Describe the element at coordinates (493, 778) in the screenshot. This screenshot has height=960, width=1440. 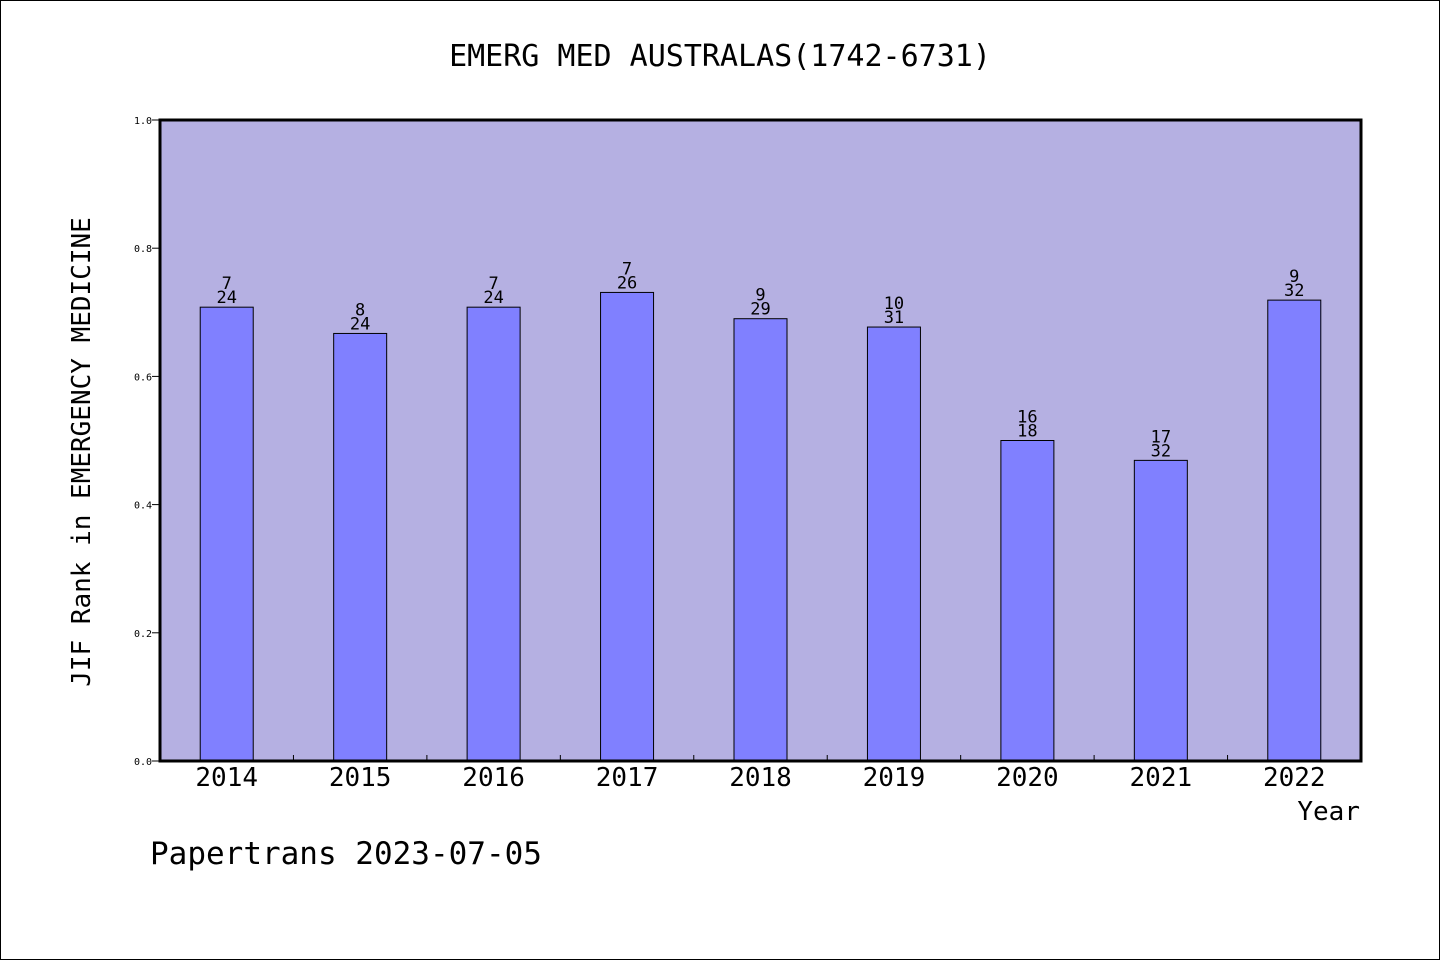
I see `x-tick-label: 2016` at that location.